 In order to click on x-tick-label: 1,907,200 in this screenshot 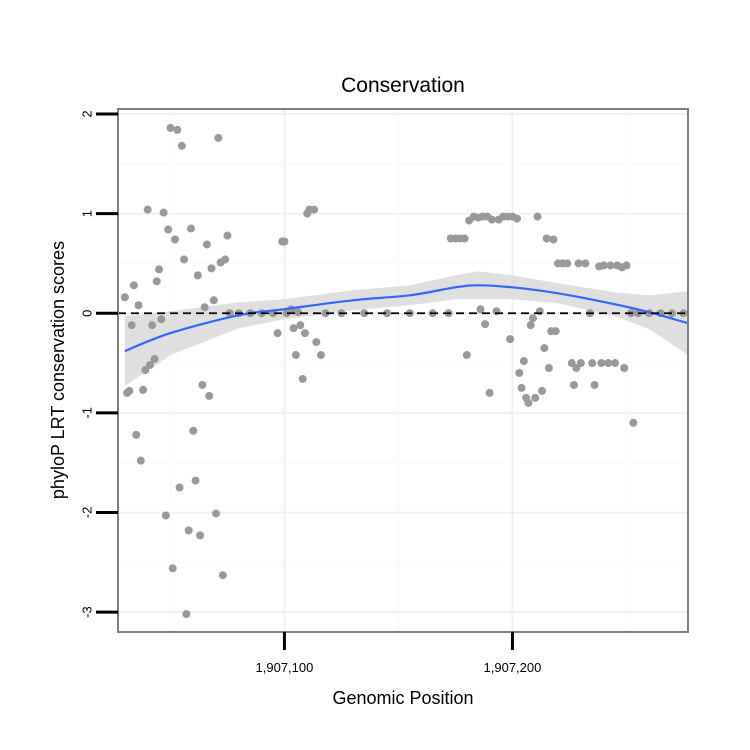, I will do `click(513, 667)`.